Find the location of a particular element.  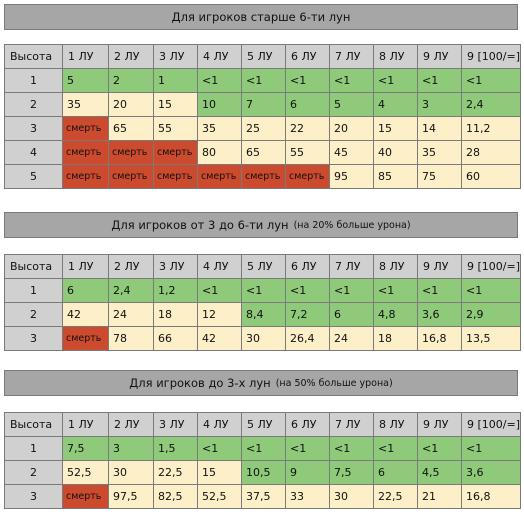

damage-cell: 3 is located at coordinates (439, 104).